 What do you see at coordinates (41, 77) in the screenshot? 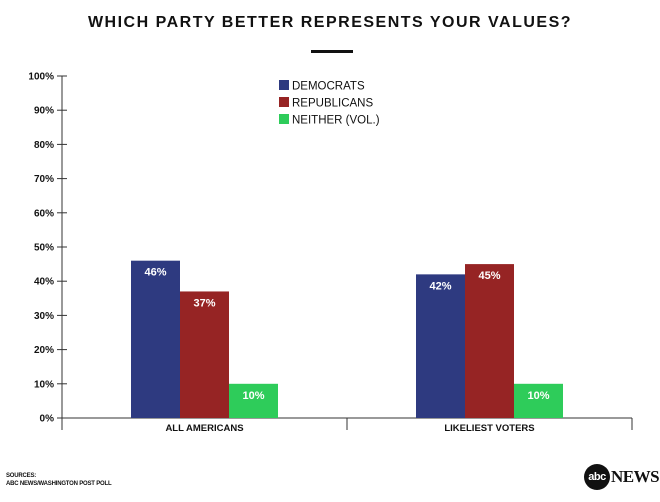
I see `y-tick-label: 100%` at bounding box center [41, 77].